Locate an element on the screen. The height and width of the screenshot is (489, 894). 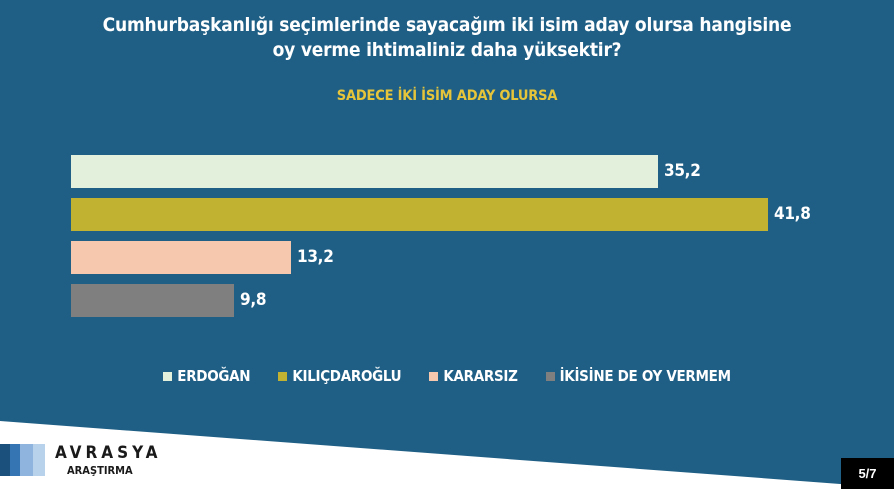
chart-subtitle: SADECE İKİ İSİM ADAY OLURSA is located at coordinates (447, 96).